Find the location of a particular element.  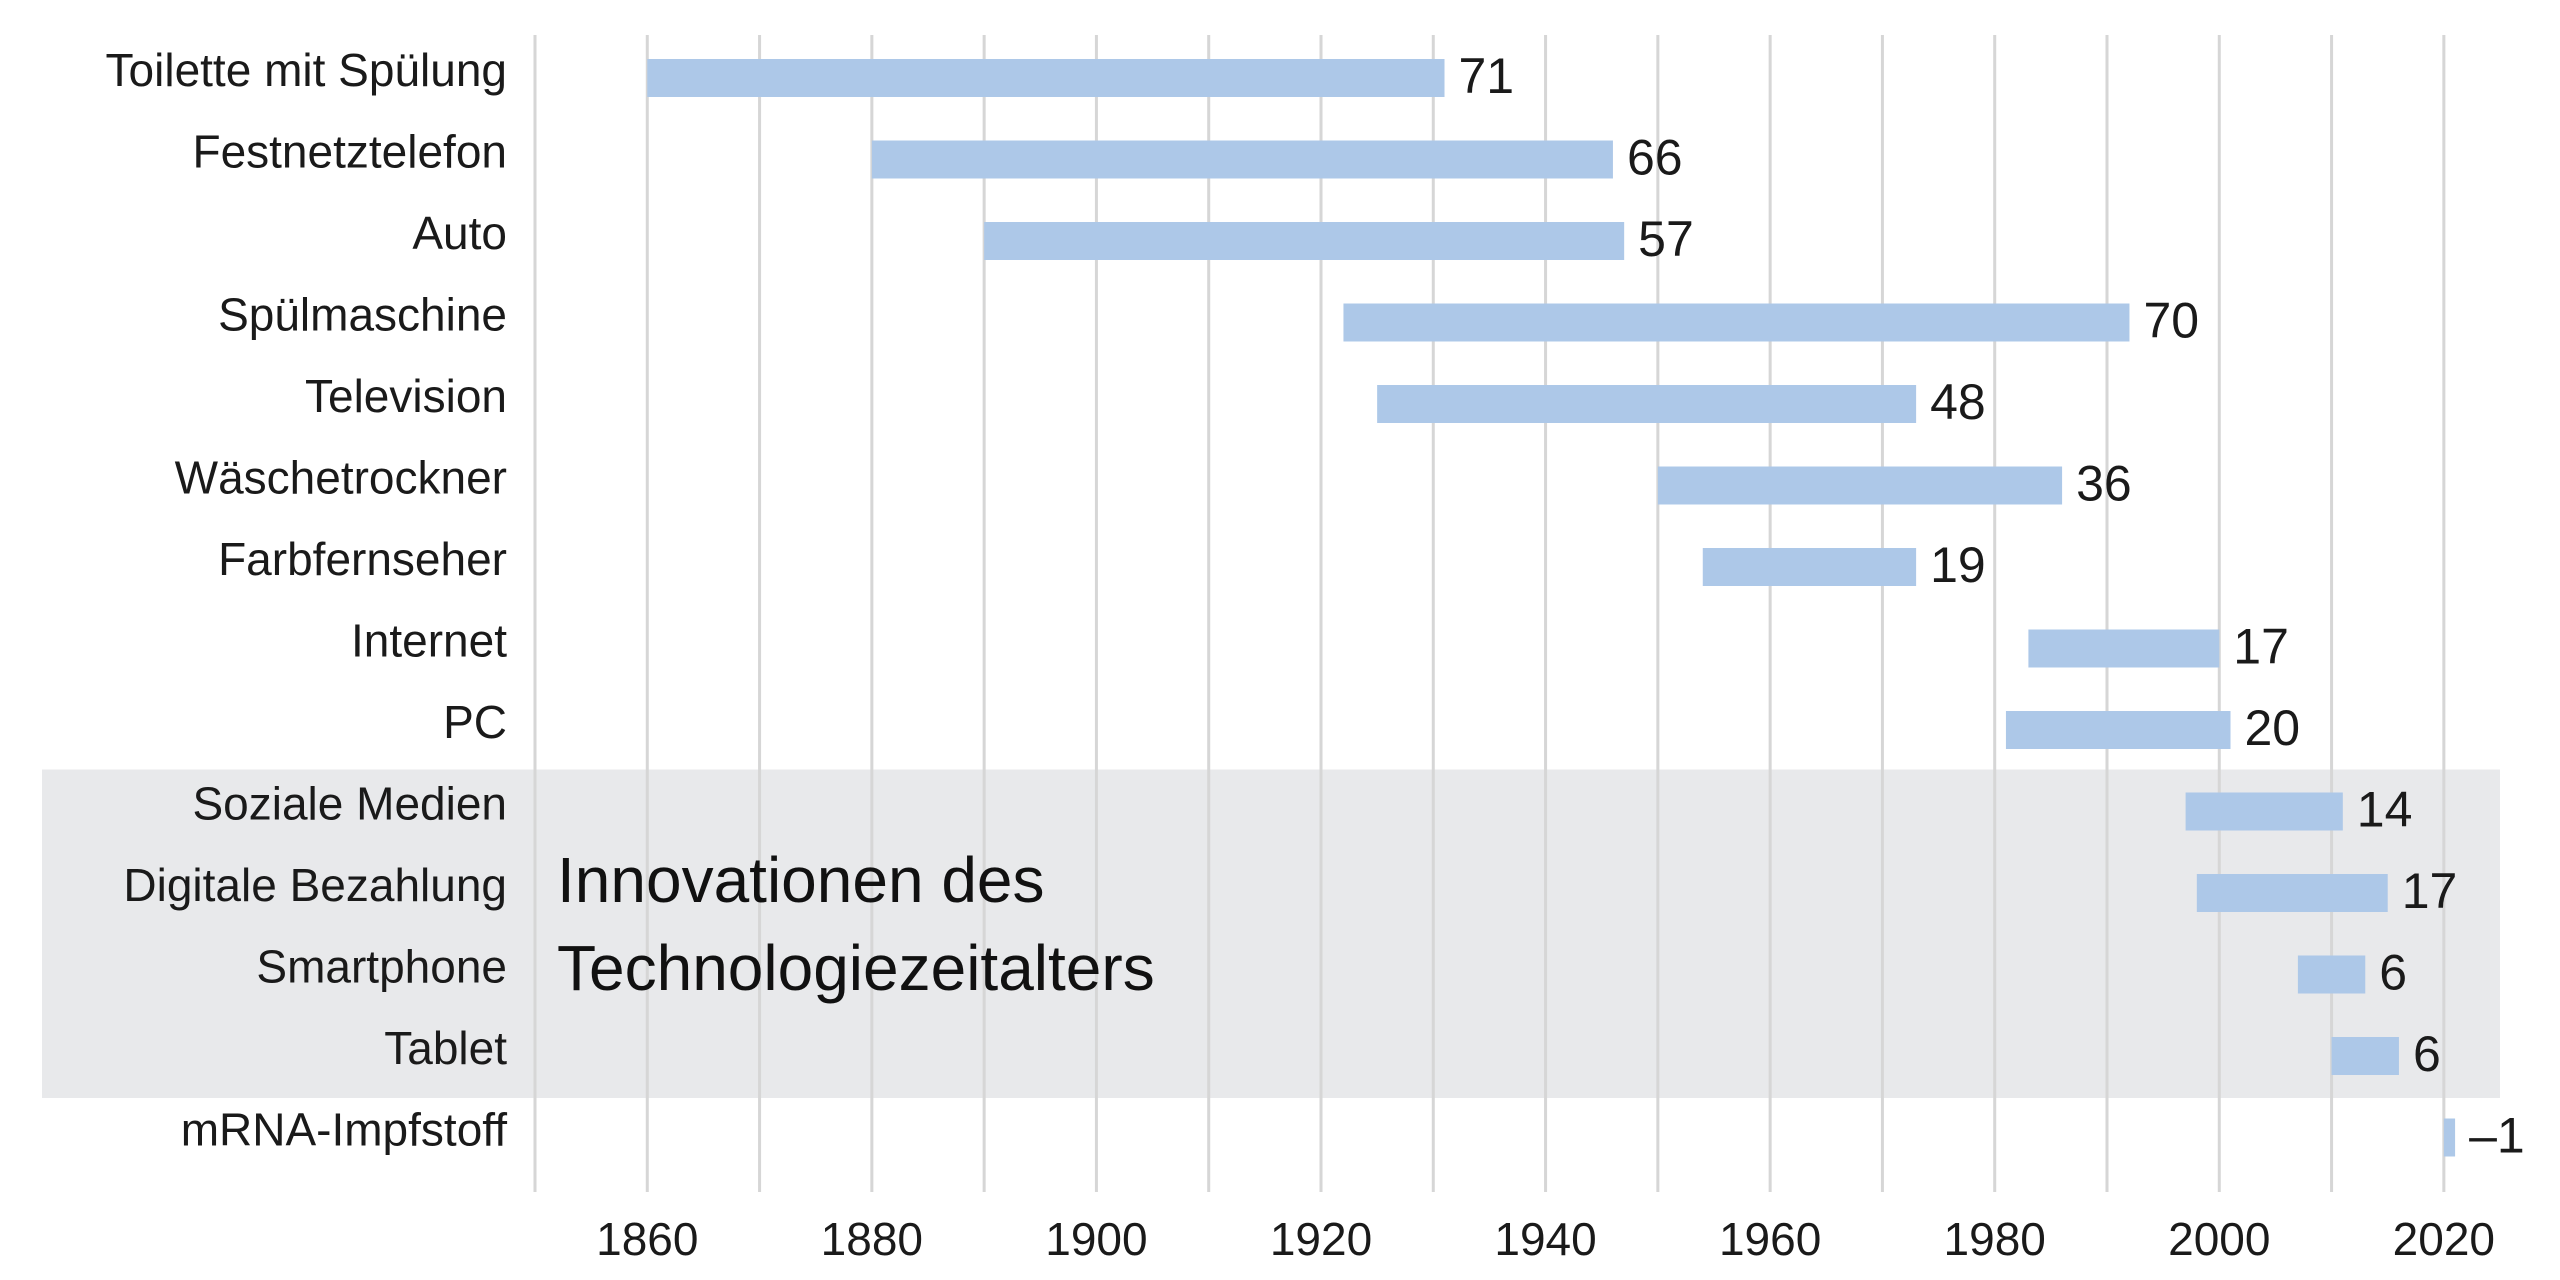

category-label-1: Festnetztelefon is located at coordinates (349, 152).